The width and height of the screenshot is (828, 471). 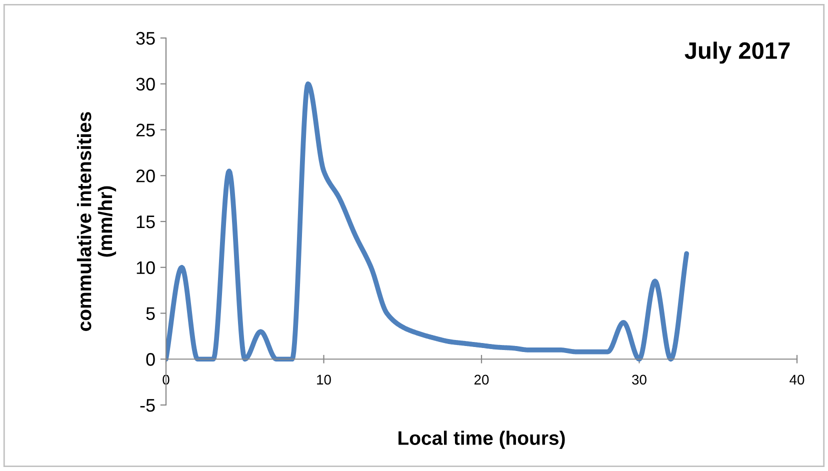 I want to click on y-tick-label: 15, so click(x=145, y=222).